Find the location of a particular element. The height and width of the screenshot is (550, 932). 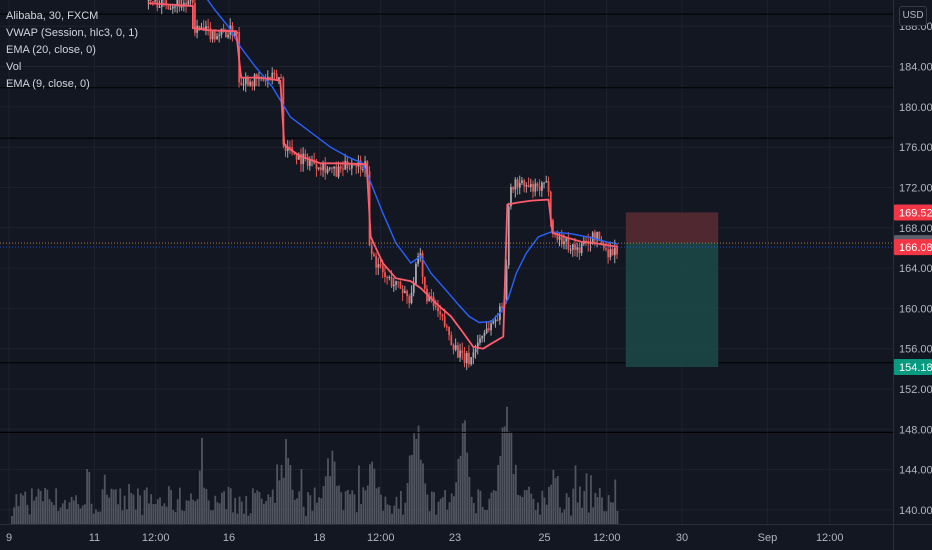

position-tool is located at coordinates (672, 290).